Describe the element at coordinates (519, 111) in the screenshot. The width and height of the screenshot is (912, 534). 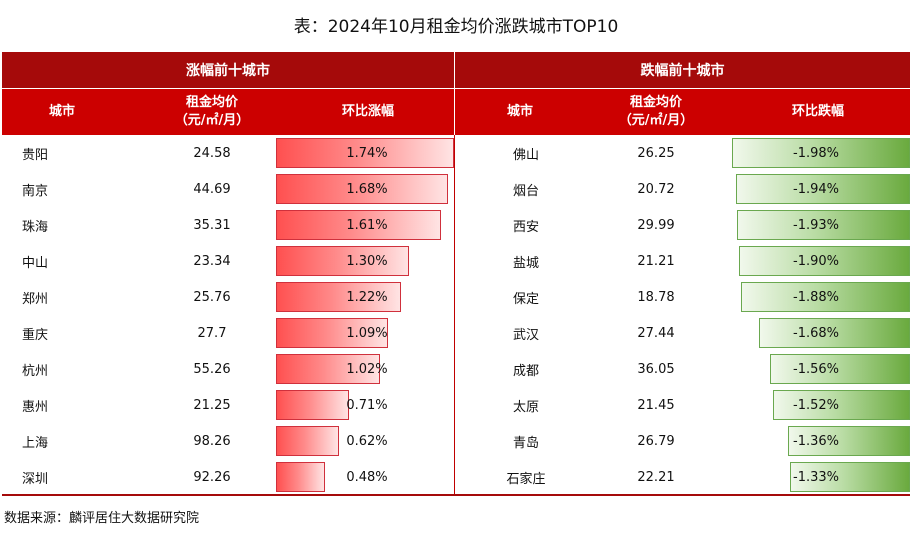
I see `header-city-right: 城市` at that location.